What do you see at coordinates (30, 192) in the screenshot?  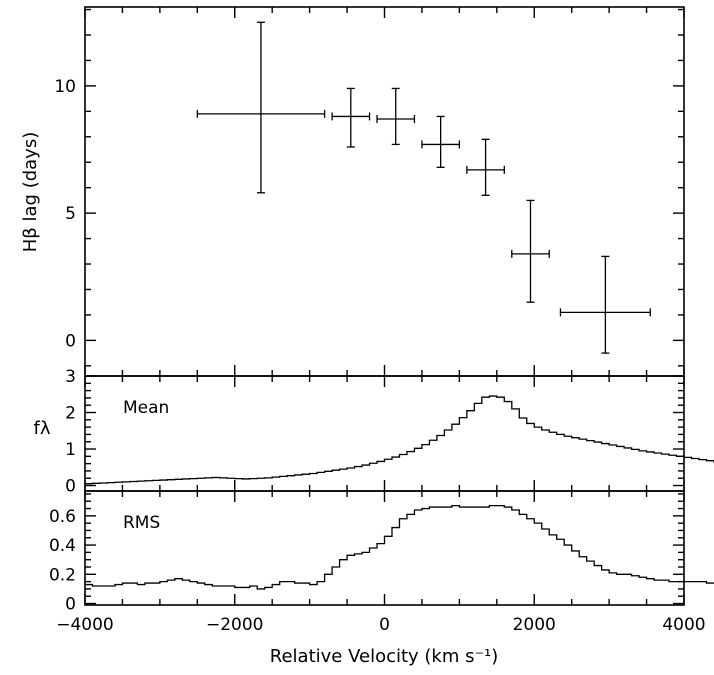 I see `lag-y-axis-label: Hβ lag (days)` at bounding box center [30, 192].